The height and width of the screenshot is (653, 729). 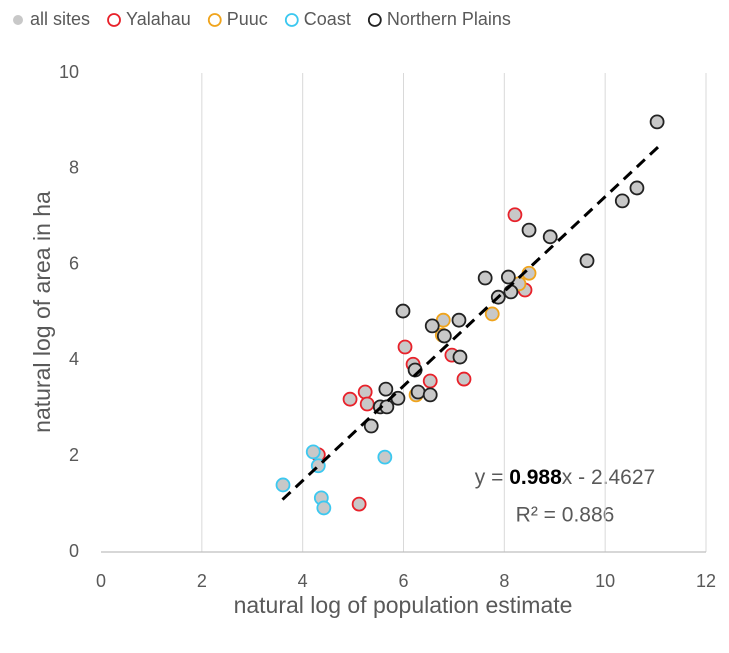 What do you see at coordinates (247, 19) in the screenshot?
I see `legend-label: Puuc` at bounding box center [247, 19].